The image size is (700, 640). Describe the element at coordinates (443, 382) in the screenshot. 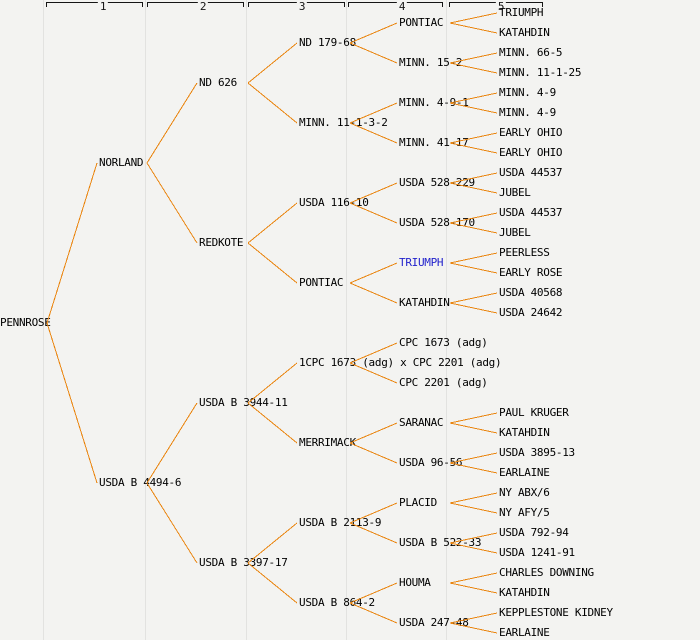

I see `pedigree-node: CPC 2201 (adg)` at that location.